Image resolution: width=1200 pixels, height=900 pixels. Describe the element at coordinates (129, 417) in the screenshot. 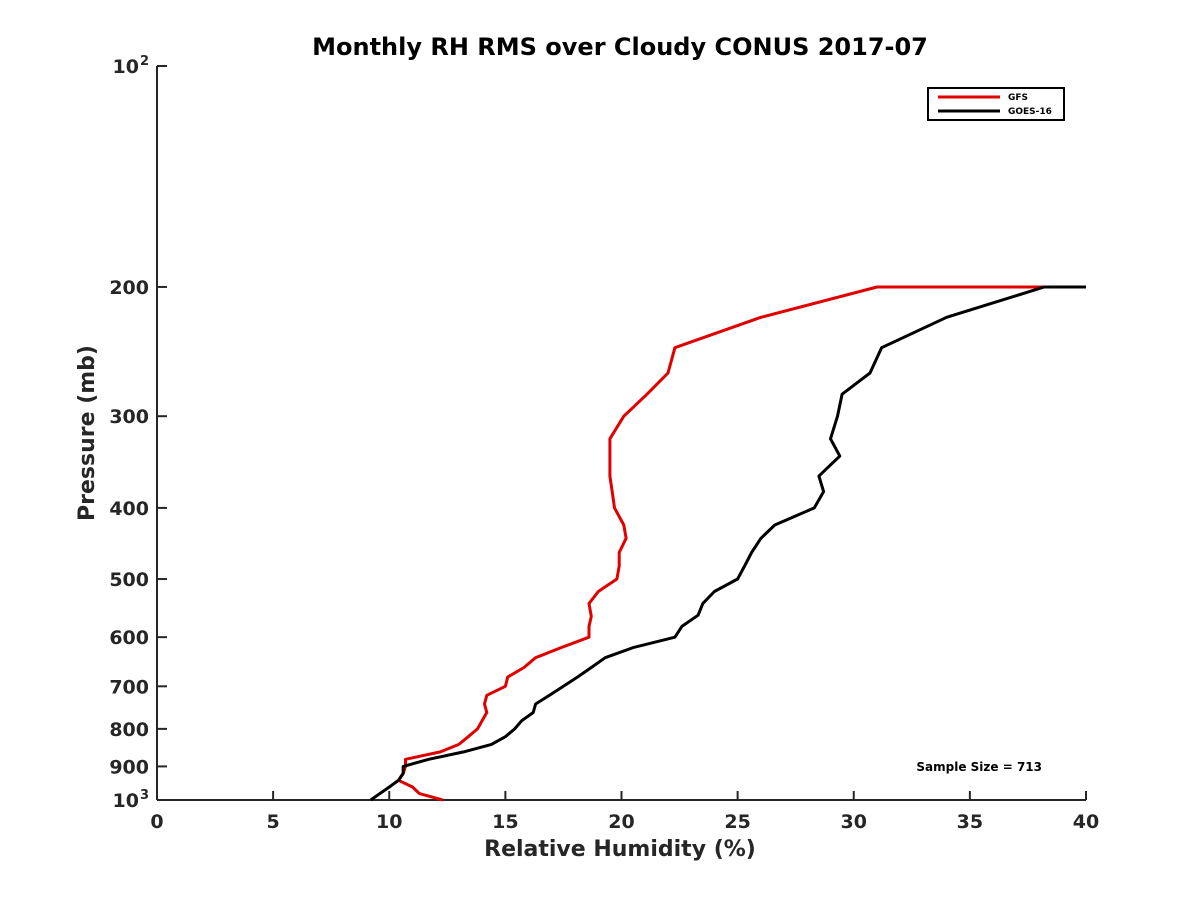

I see `y-tick-label: 300` at that location.